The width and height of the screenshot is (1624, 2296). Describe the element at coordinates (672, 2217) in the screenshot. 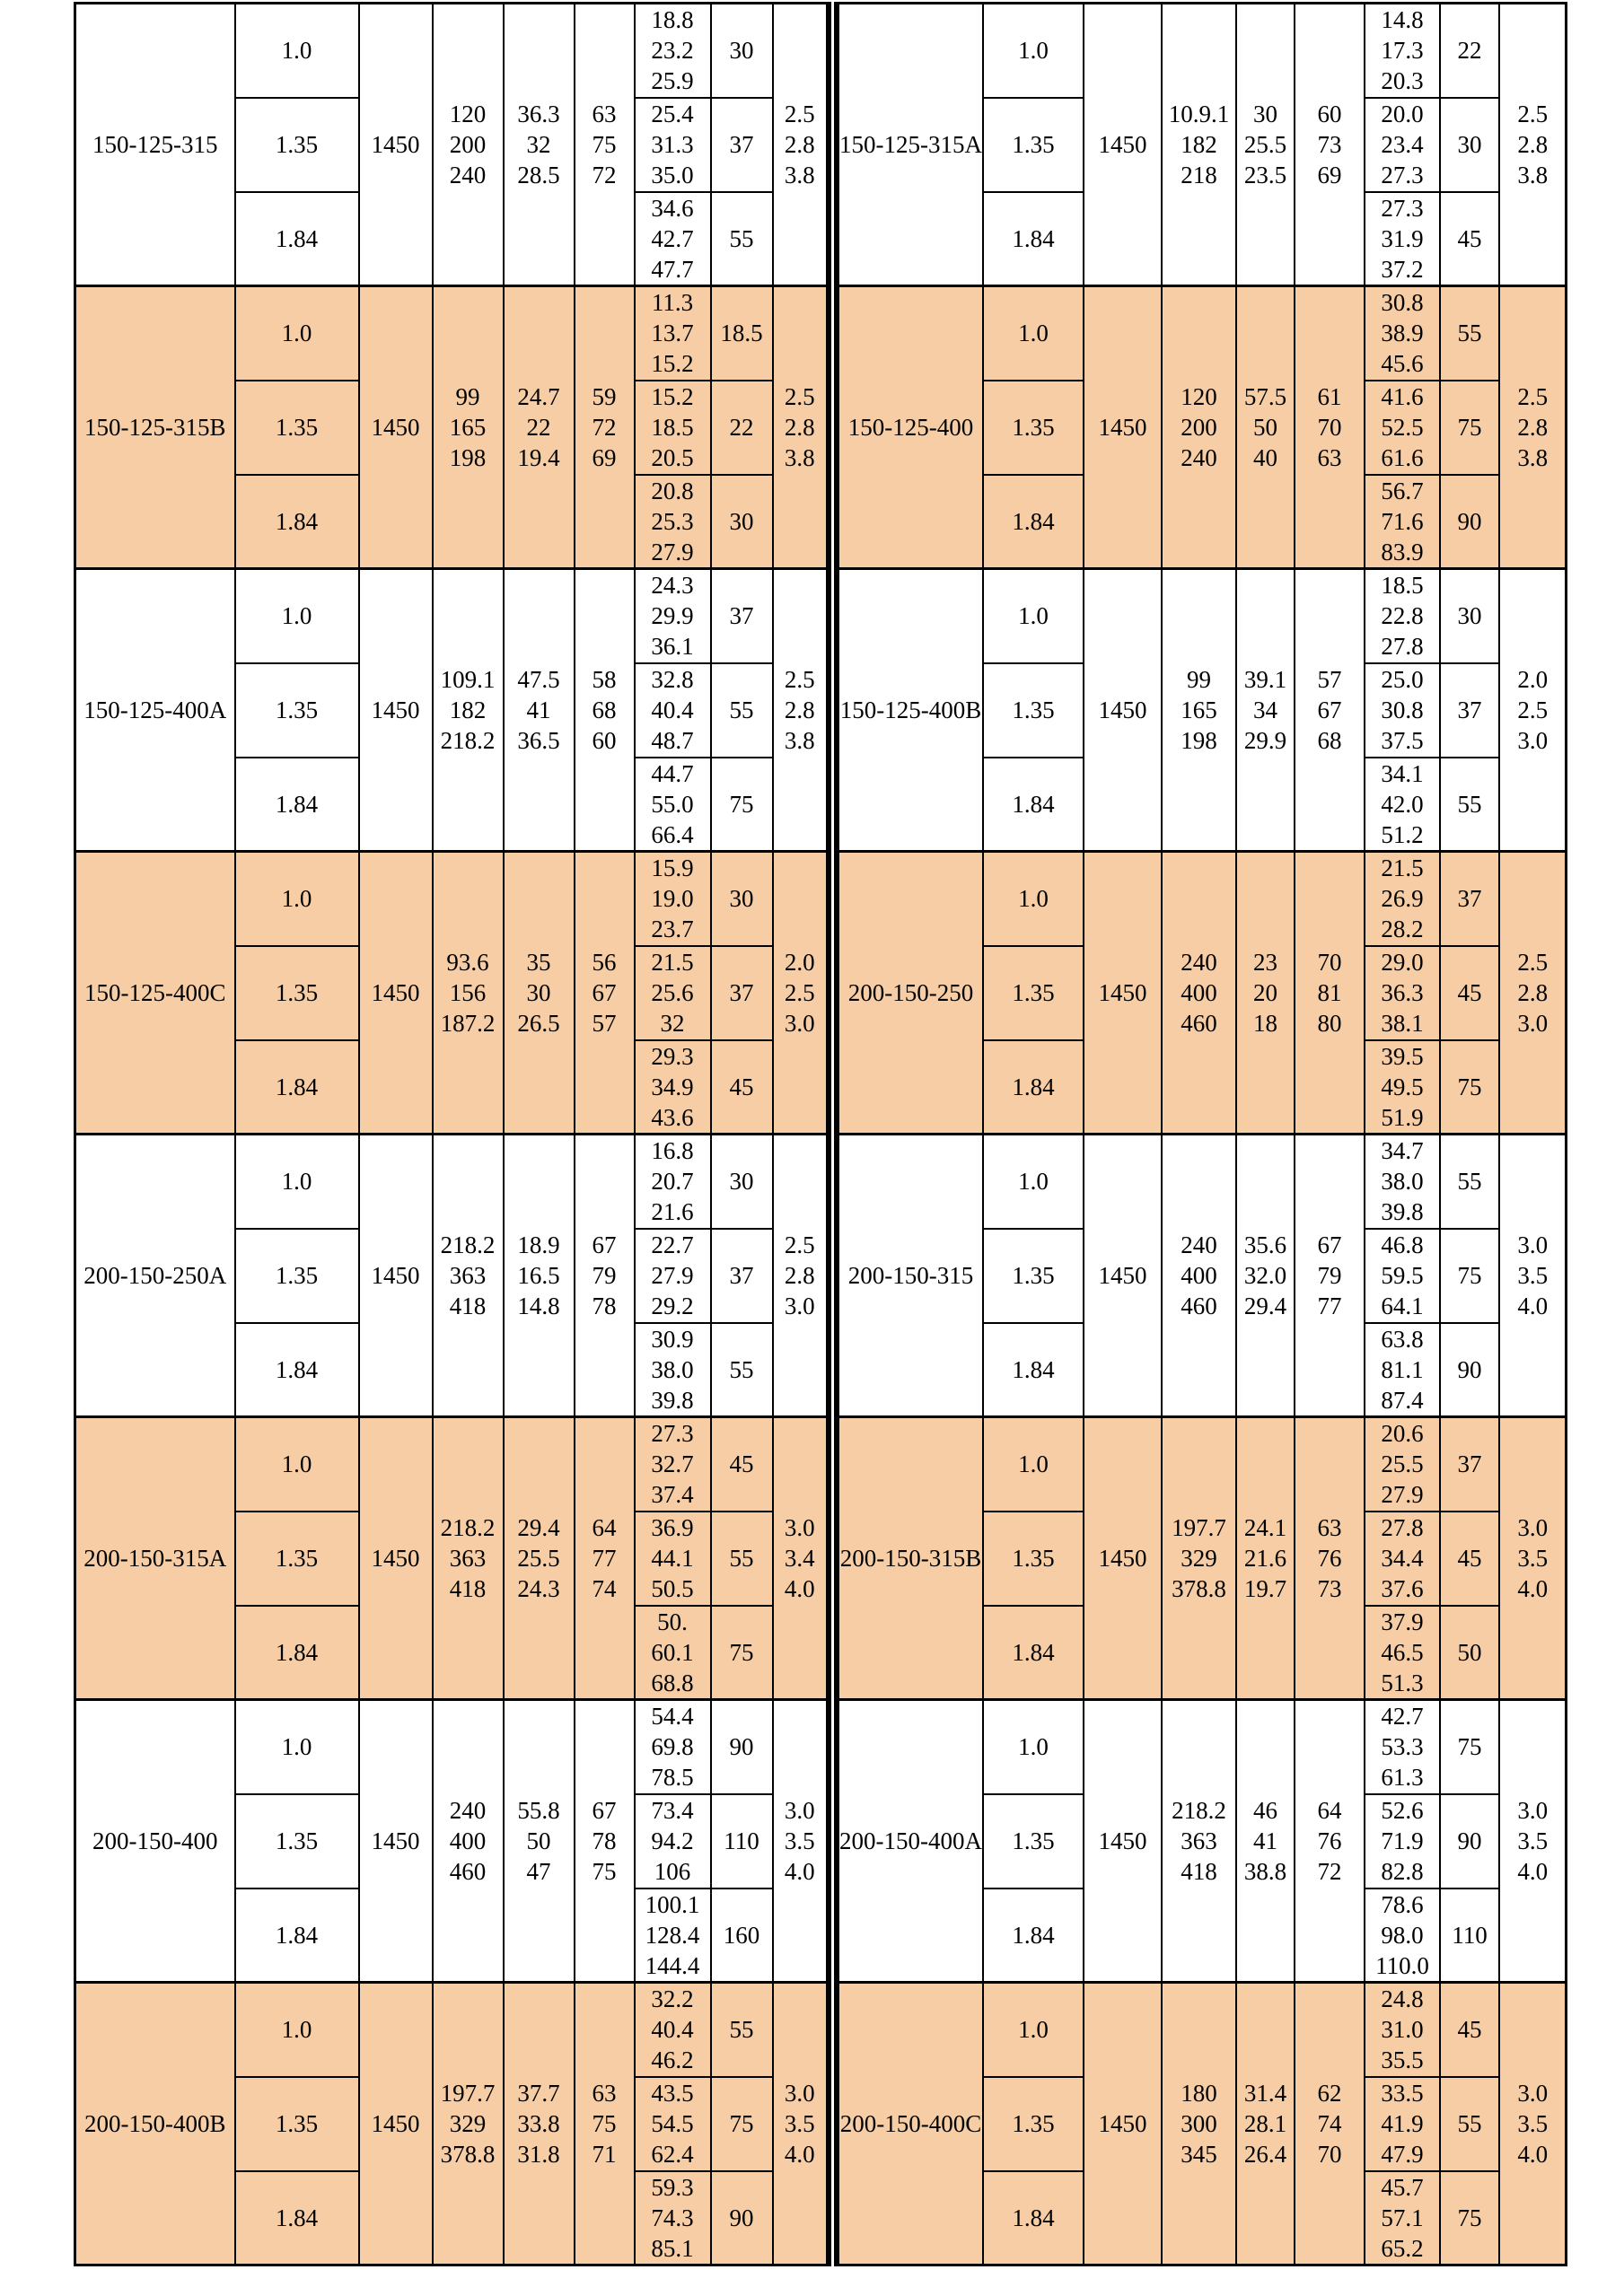

I see `shaft-power-values: 59.3 74.3 85.1` at that location.